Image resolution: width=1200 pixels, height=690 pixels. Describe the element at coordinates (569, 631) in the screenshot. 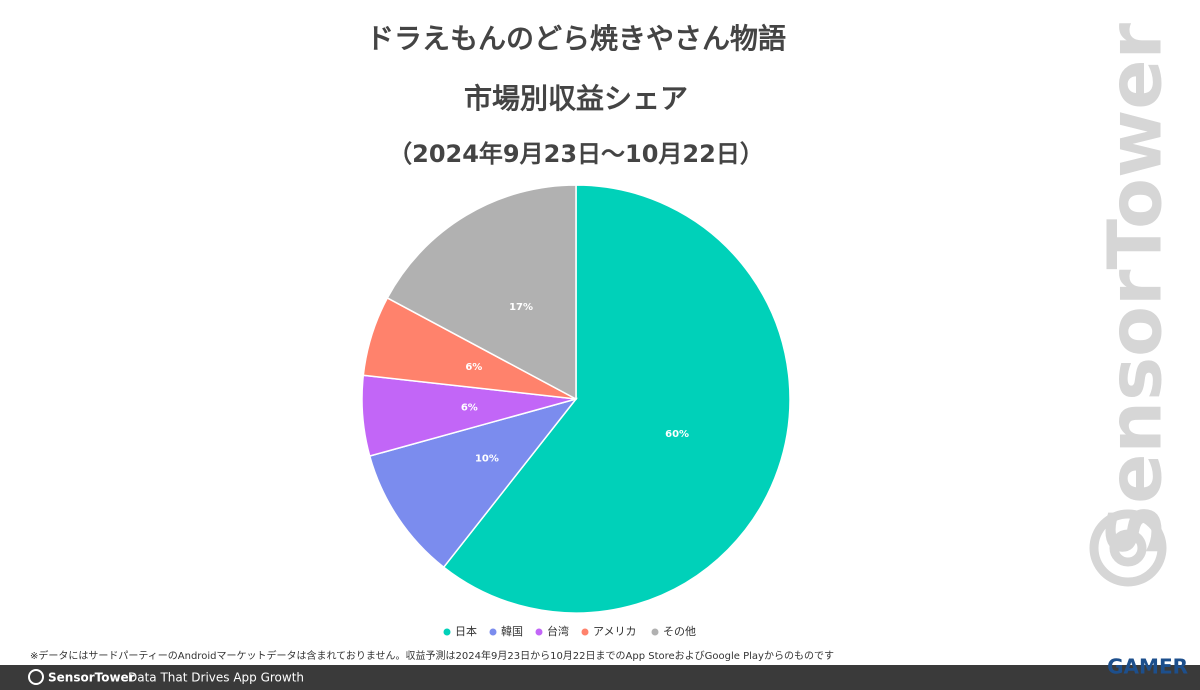

I see `legend: 日本 韓国 台湾 アメリカ その他` at that location.